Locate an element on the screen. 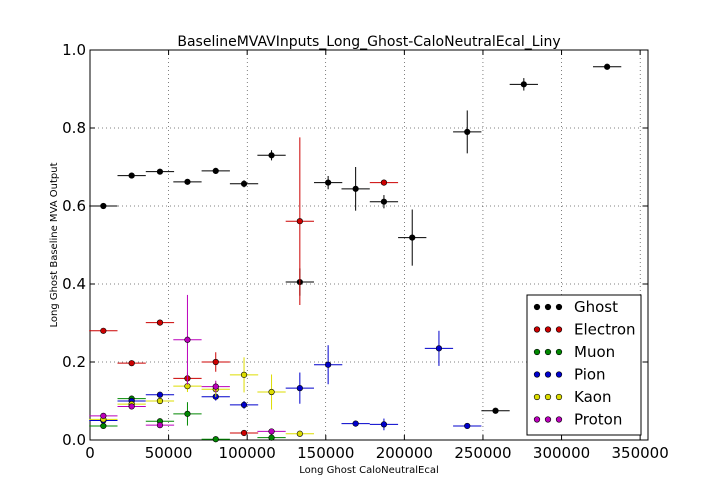 The height and width of the screenshot is (504, 720). legend-label-proton: Proton is located at coordinates (598, 420).